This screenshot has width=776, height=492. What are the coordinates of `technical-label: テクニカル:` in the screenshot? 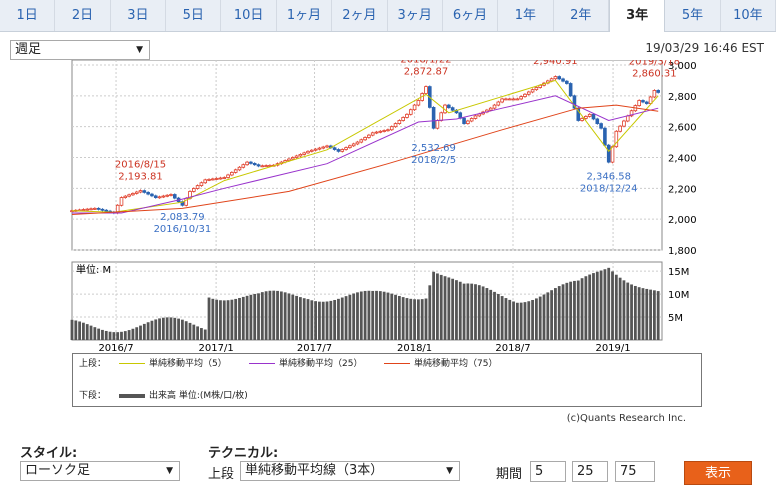 It's located at (243, 453).